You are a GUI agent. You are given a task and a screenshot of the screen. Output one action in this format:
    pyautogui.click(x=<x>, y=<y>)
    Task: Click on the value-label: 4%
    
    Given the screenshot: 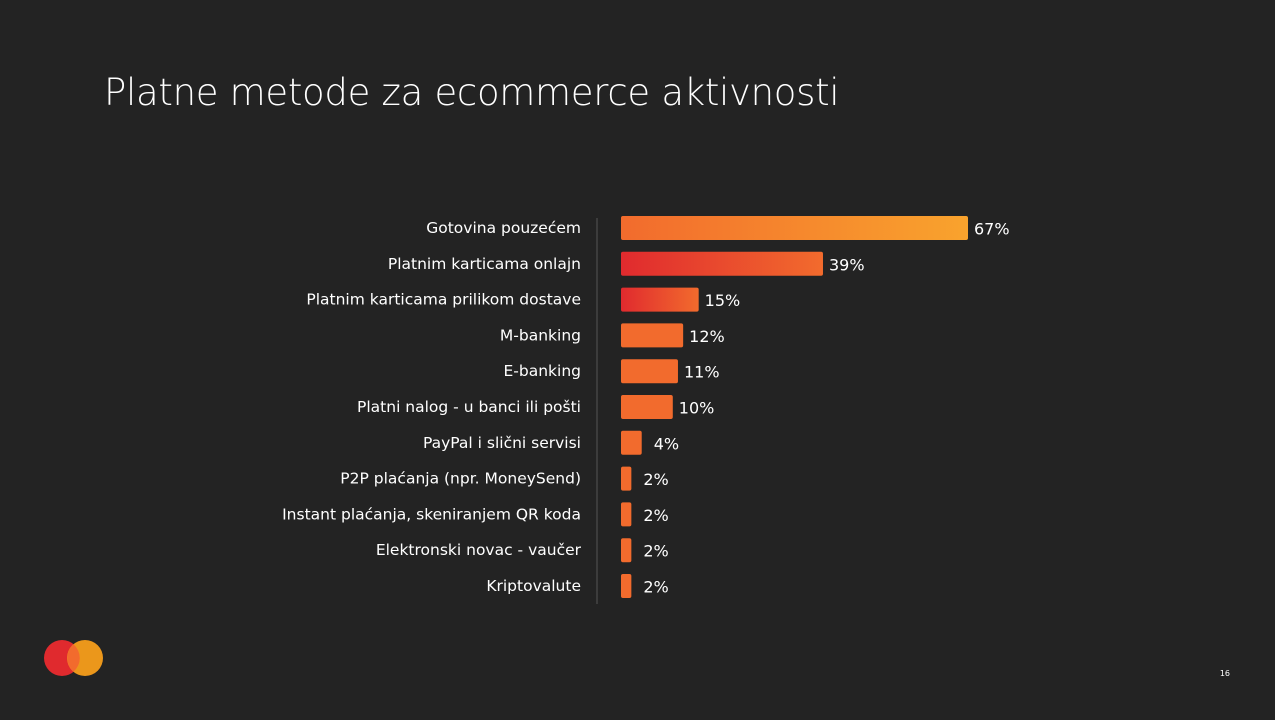 What is the action you would take?
    pyautogui.click(x=666, y=443)
    